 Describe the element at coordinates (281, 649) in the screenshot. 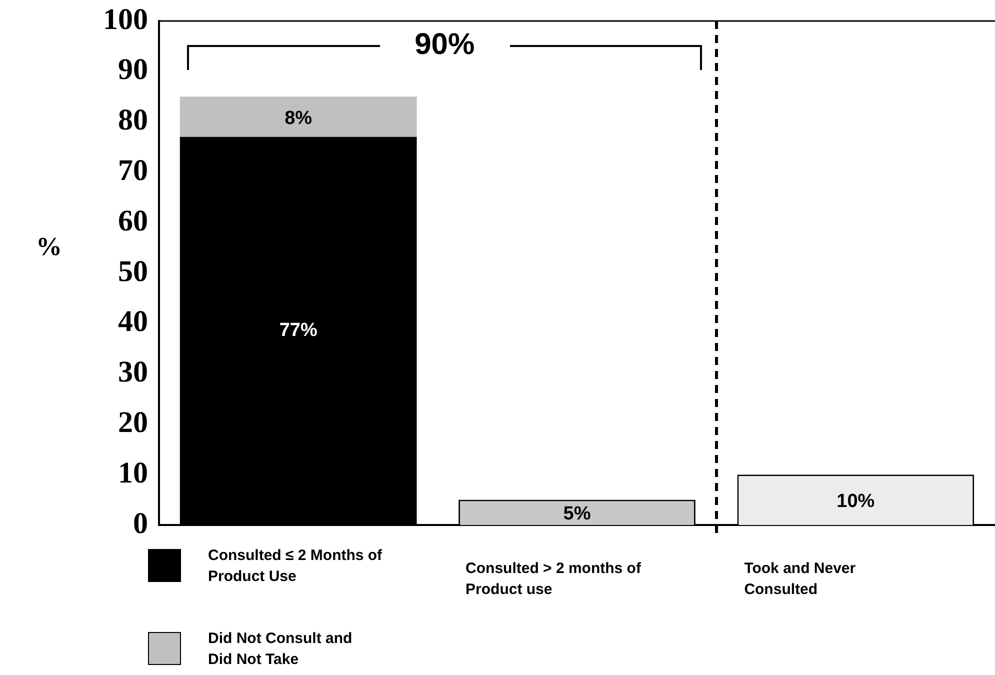

I see `legend-label: Did Not Consult and Did Not Take` at that location.